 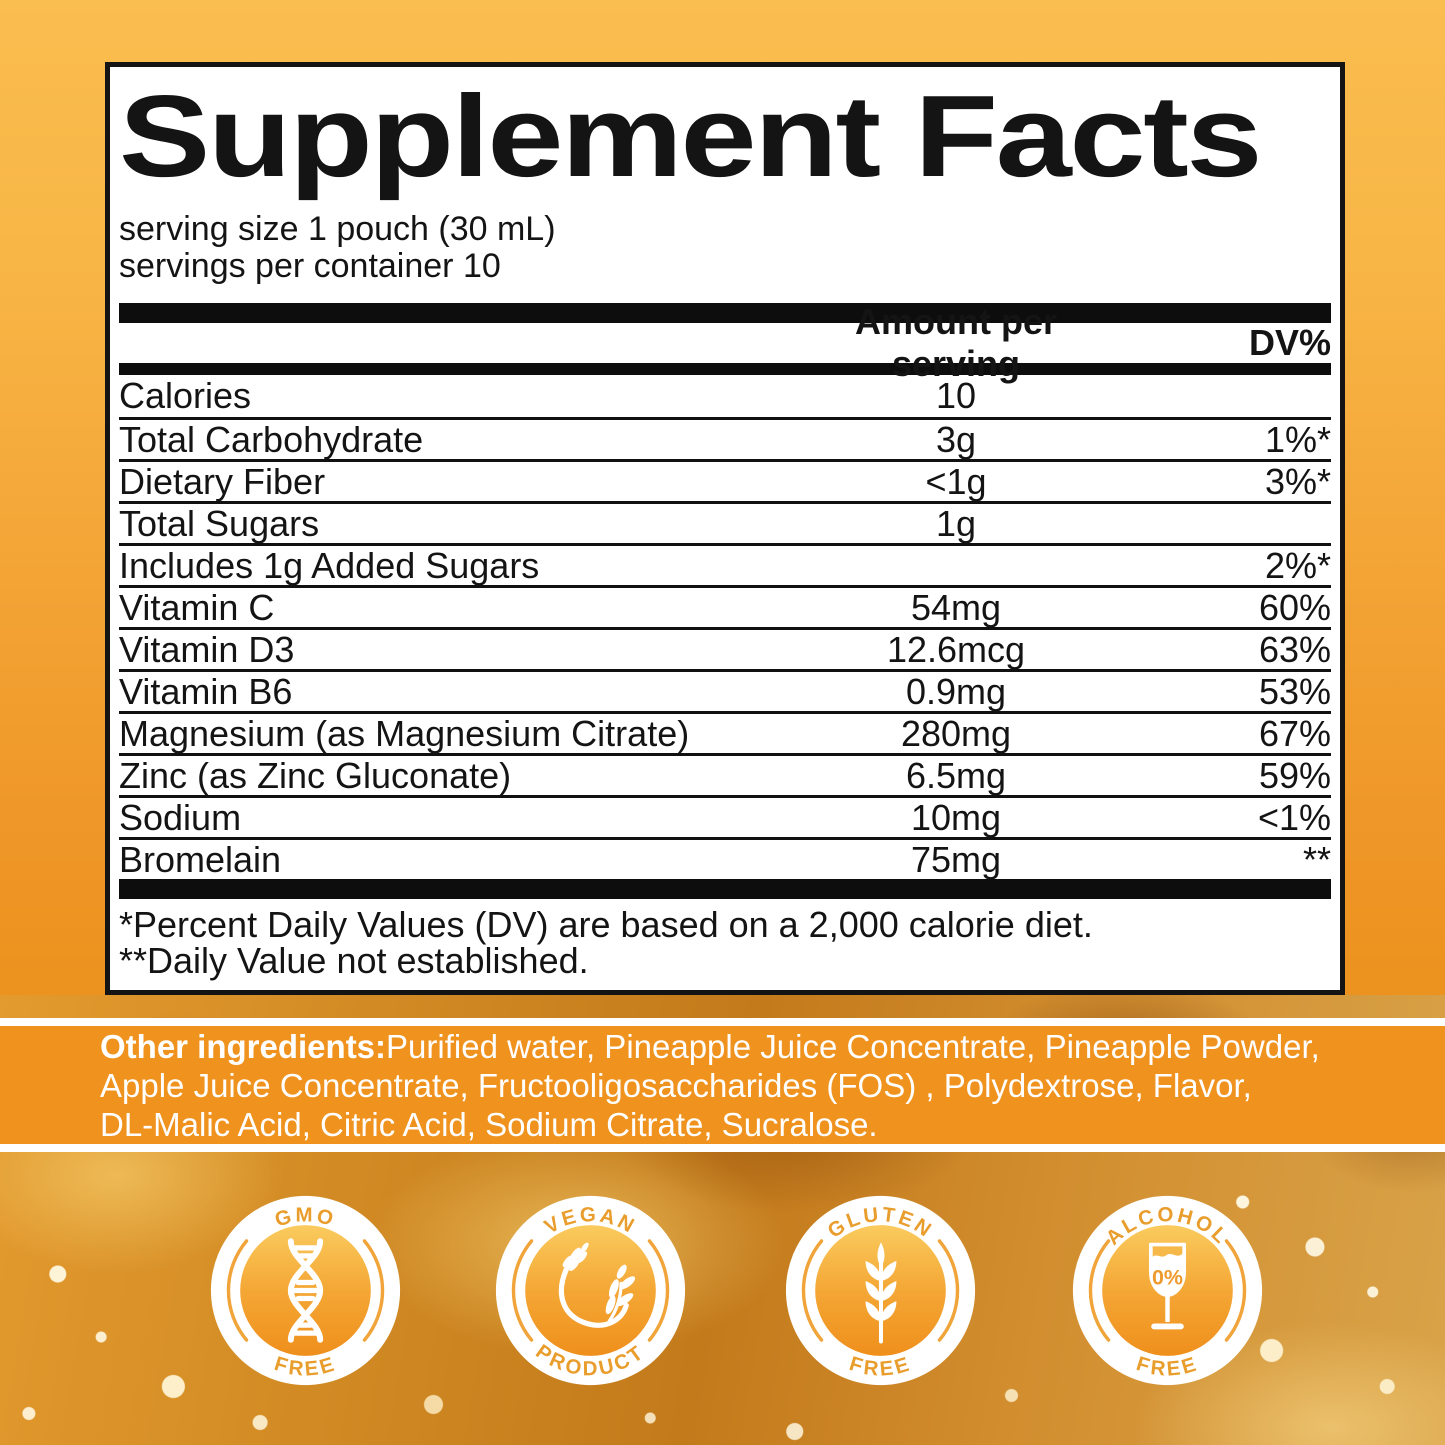 I want to click on badge-disc, so click(x=590, y=1290).